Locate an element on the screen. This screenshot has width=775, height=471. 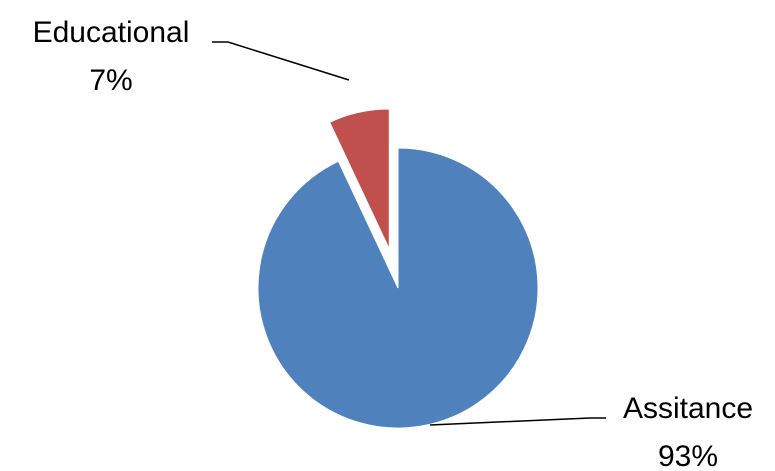
label-assitance-percent: 93% is located at coordinates (688, 455).